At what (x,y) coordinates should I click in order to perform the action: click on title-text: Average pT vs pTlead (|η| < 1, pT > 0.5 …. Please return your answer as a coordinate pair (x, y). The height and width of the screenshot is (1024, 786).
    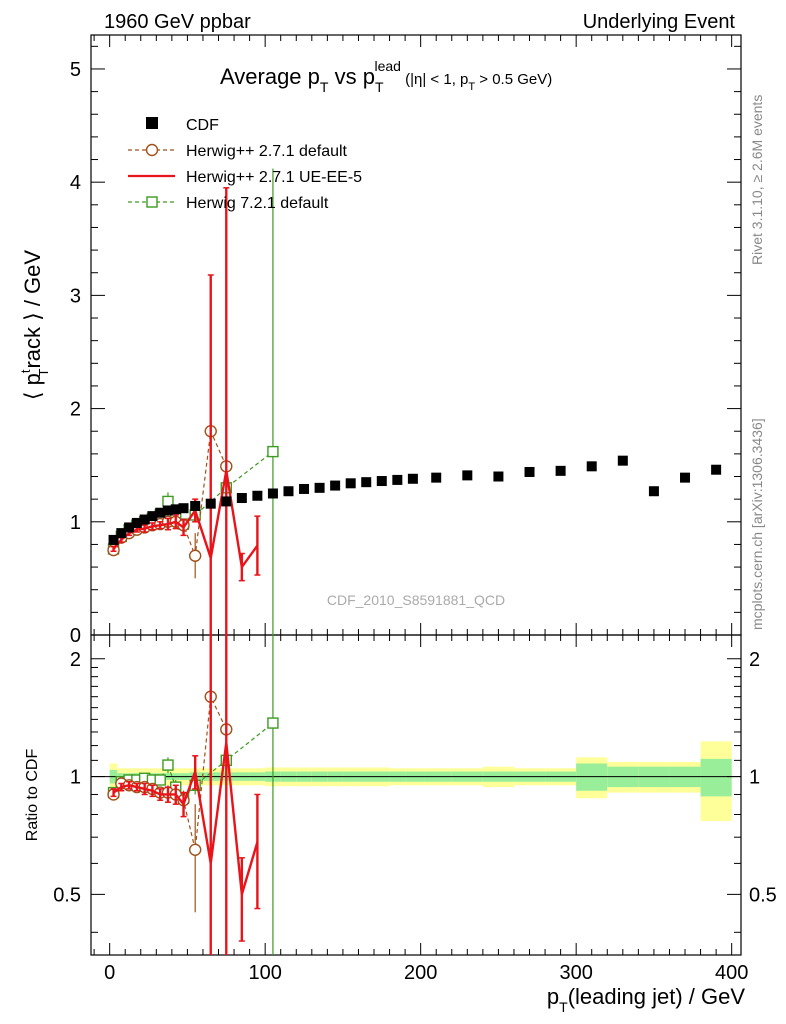
    Looking at the image, I should click on (386, 76).